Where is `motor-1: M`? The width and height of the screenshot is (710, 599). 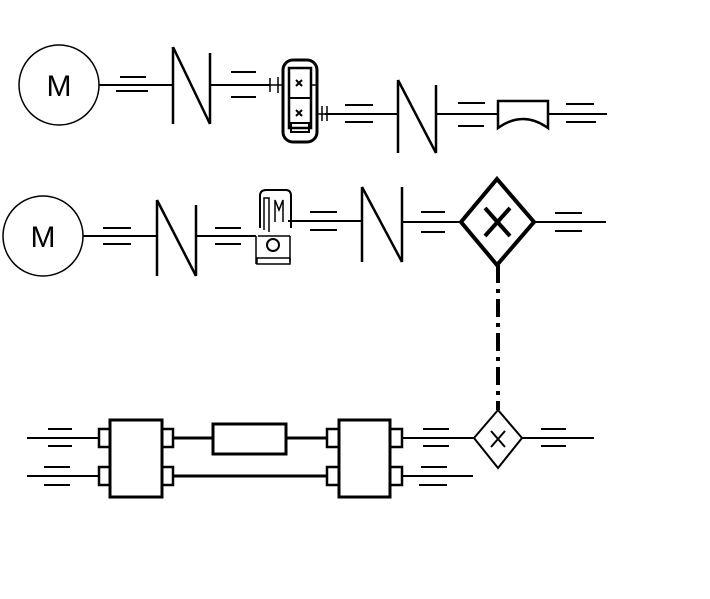 motor-1: M is located at coordinates (59, 85).